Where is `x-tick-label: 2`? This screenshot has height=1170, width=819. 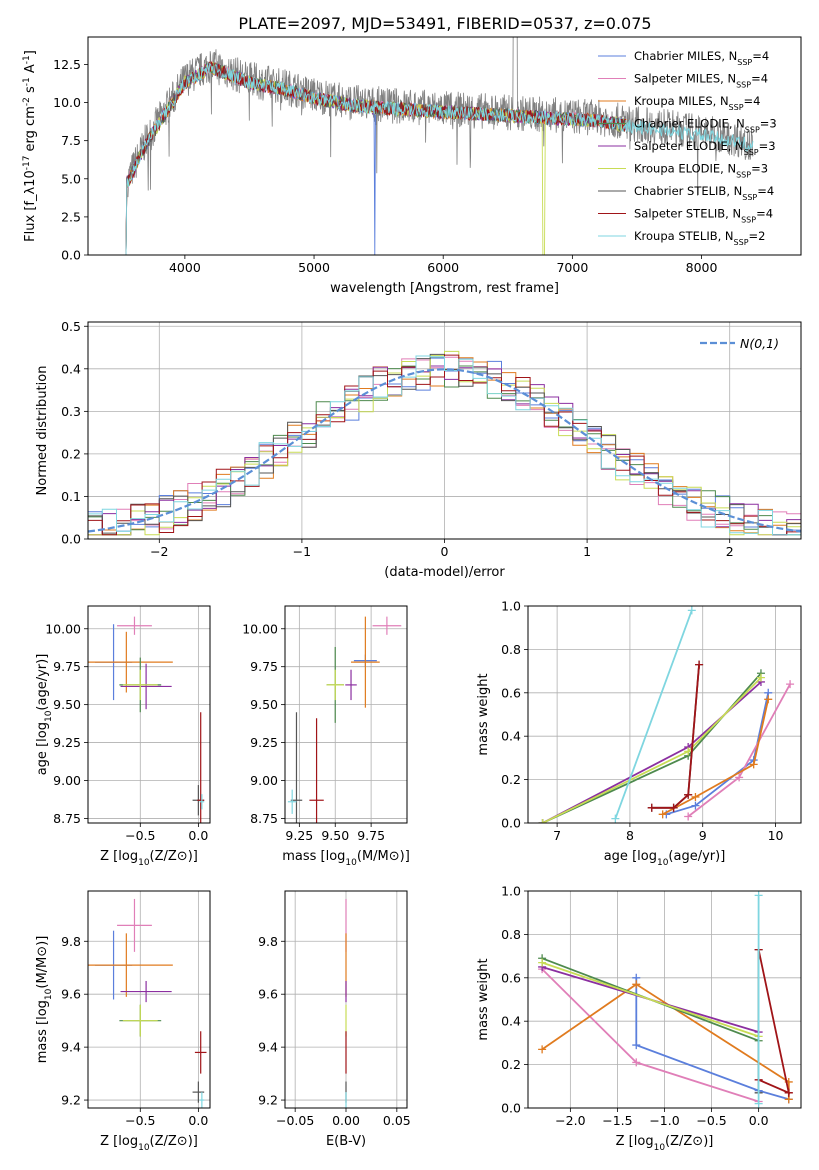 x-tick-label: 2 is located at coordinates (730, 551).